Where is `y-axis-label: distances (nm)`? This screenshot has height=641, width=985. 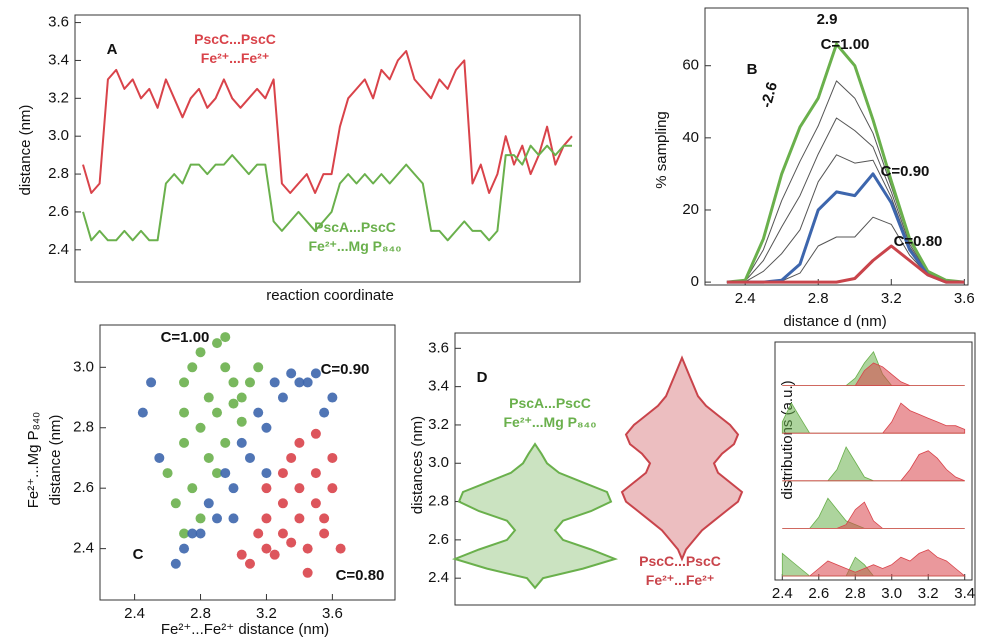
y-axis-label: distances (nm) is located at coordinates (417, 465).